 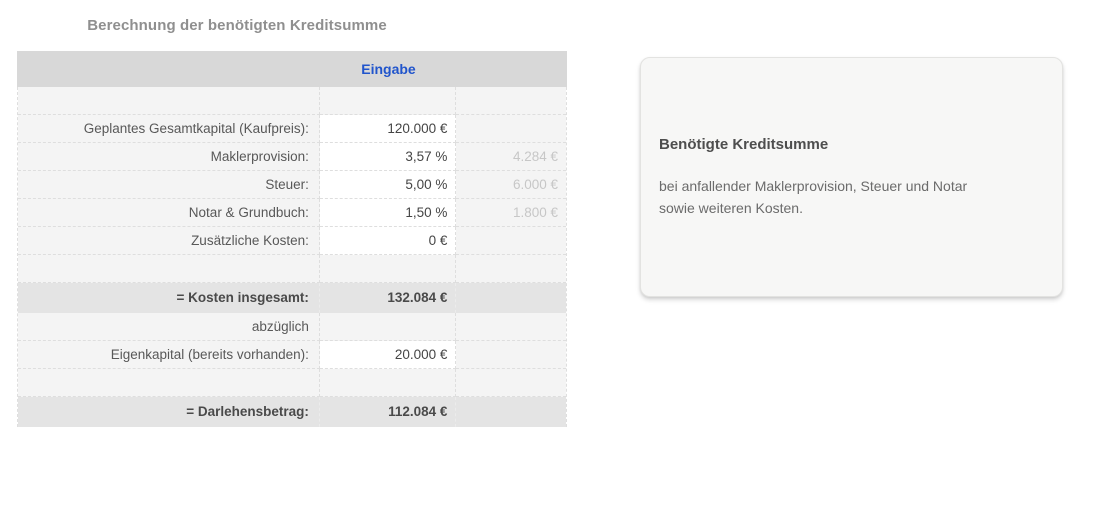 I want to click on table-row: Steuer: 5,00 % 6.000 €, so click(x=292, y=185).